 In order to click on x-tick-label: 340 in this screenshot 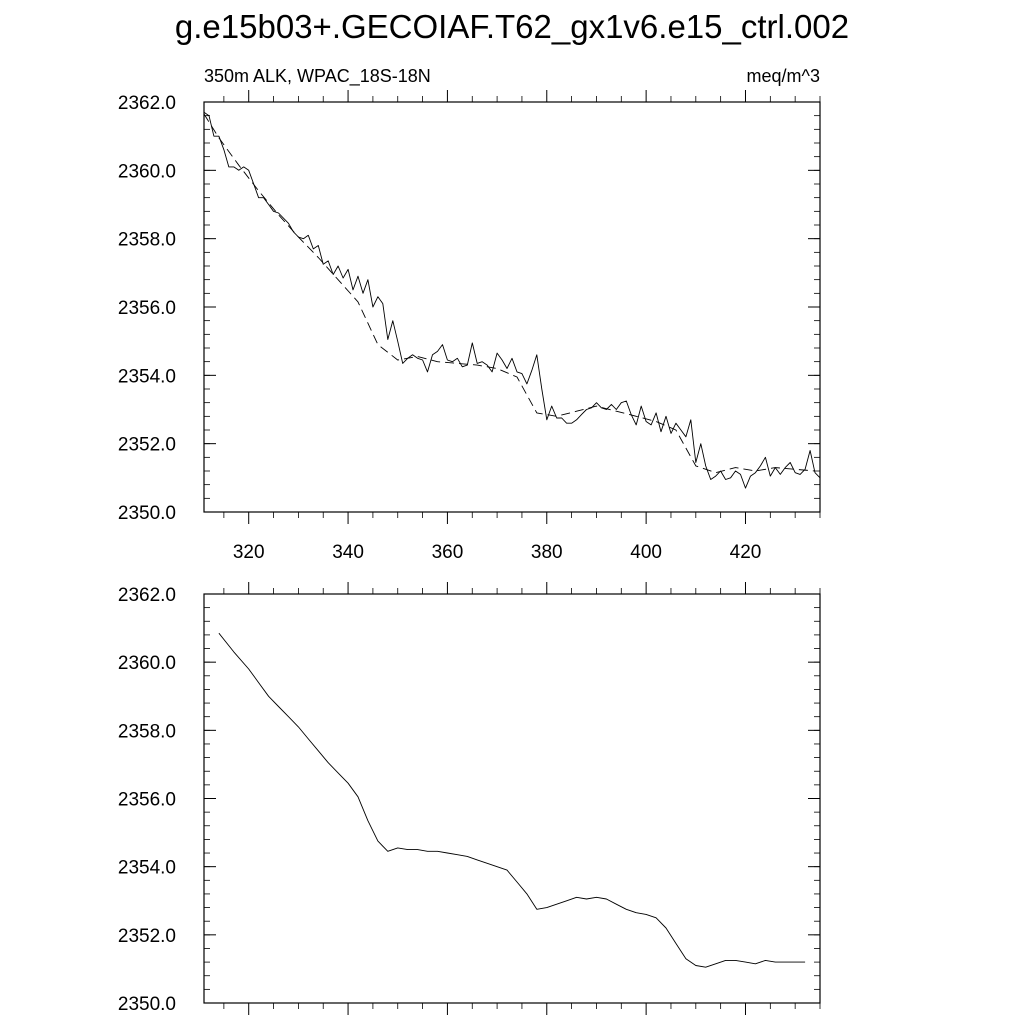, I will do `click(348, 552)`.